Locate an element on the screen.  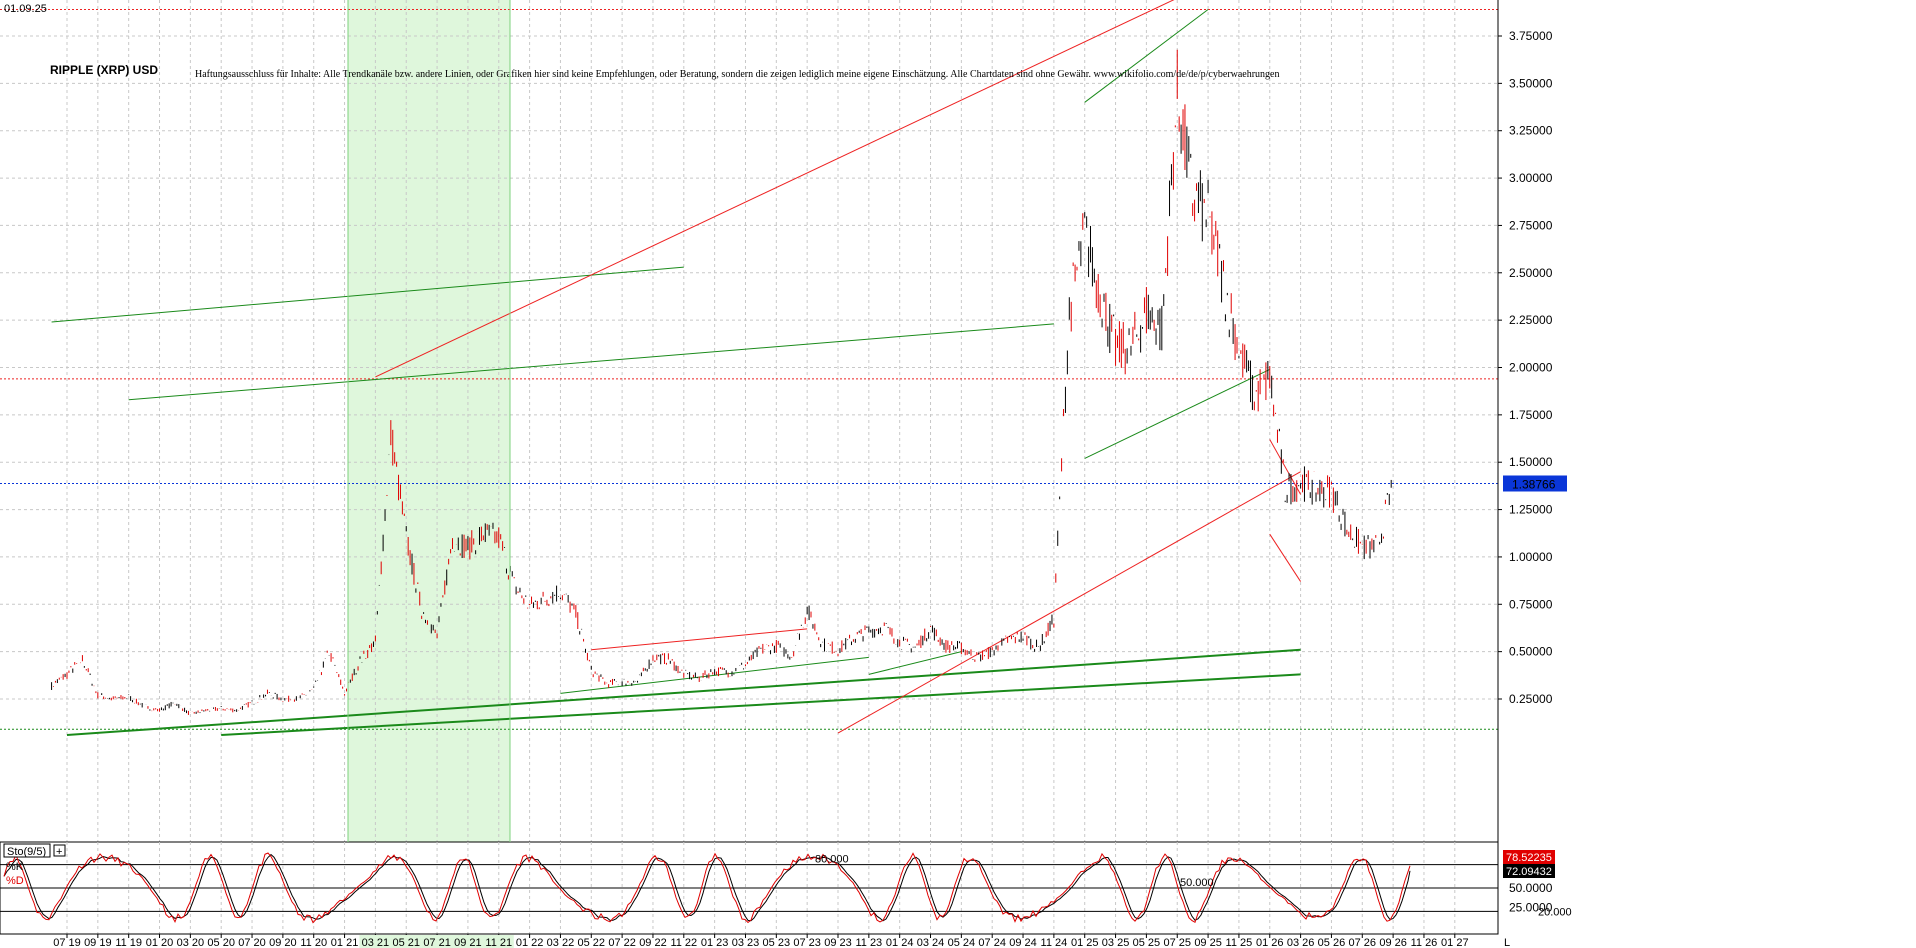
osc-k-line is located at coordinates (707, 888).